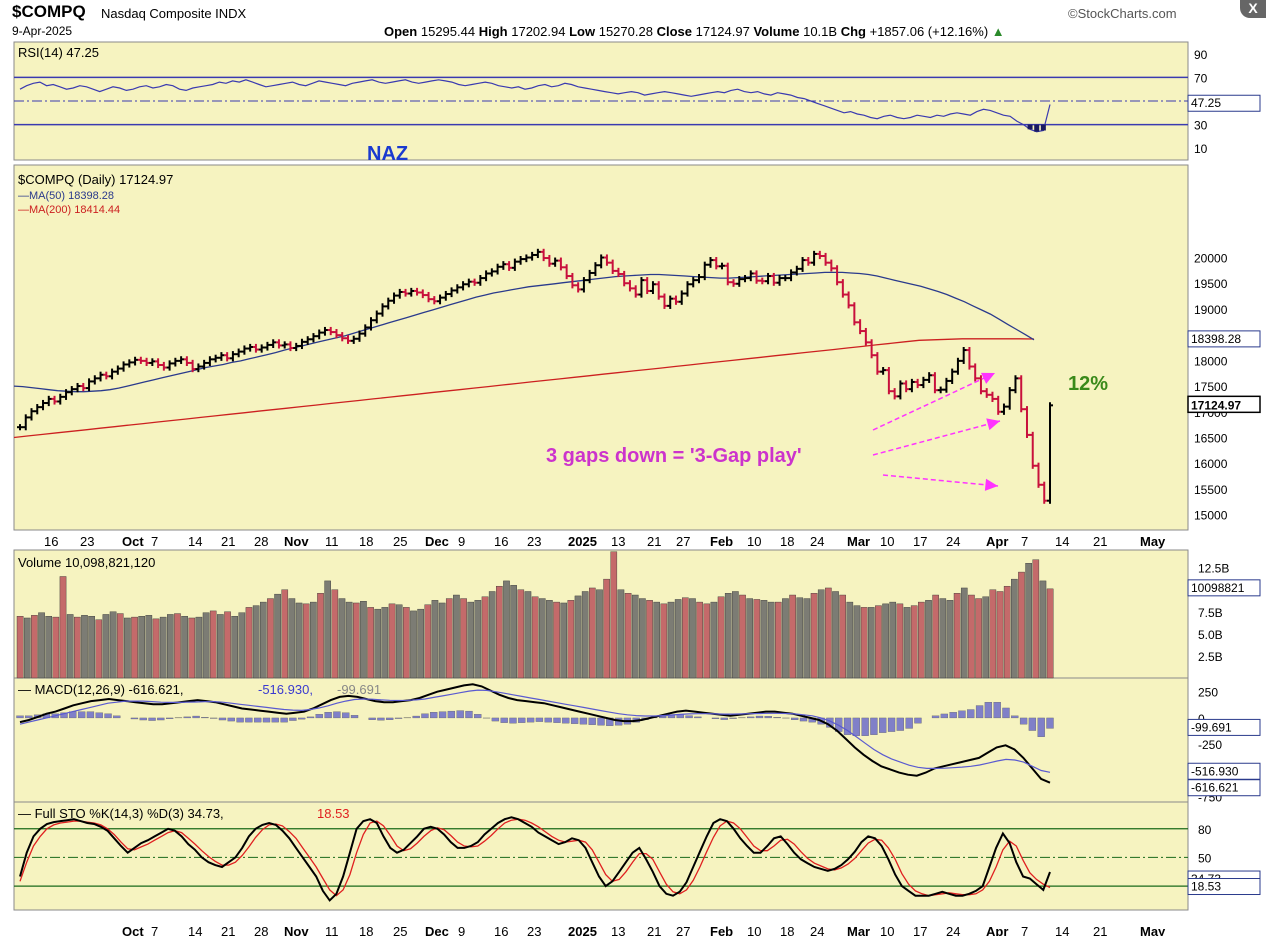  Describe the element at coordinates (674, 456) in the screenshot. I see `gap-annotation: 3 gaps down = '3-Gap play'` at that location.